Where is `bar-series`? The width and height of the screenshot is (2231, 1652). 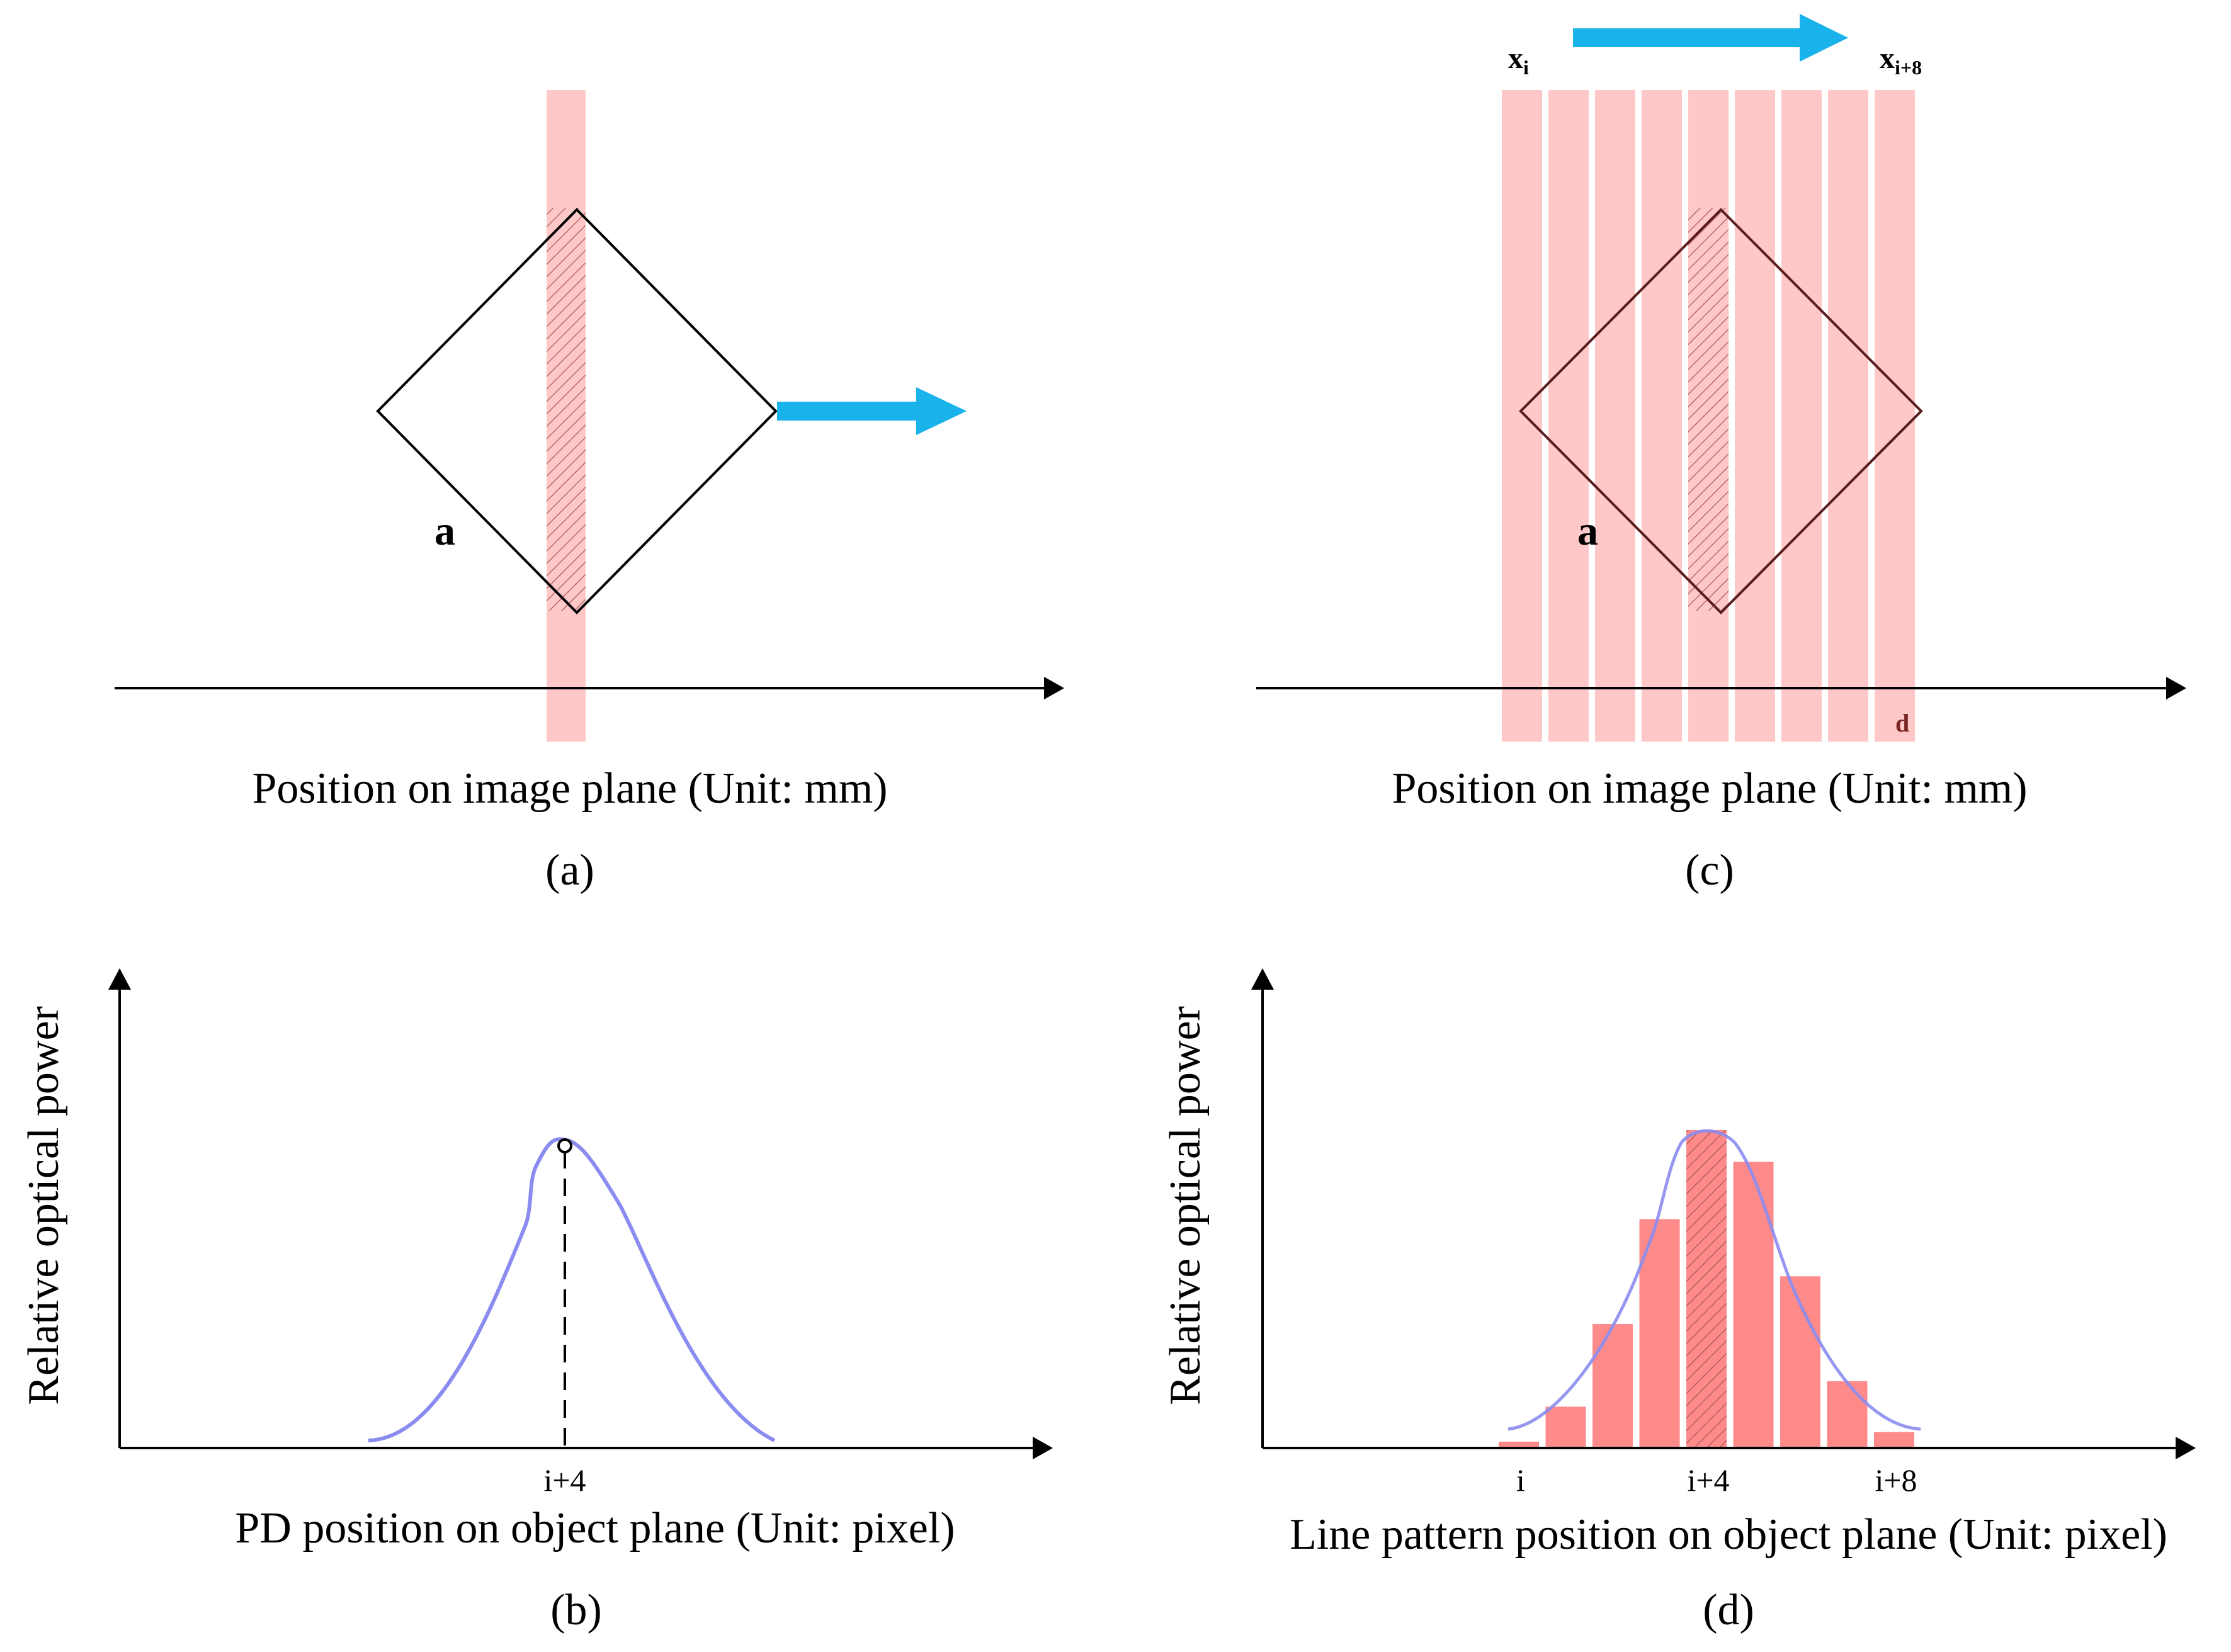
bar-series is located at coordinates (1706, 1289).